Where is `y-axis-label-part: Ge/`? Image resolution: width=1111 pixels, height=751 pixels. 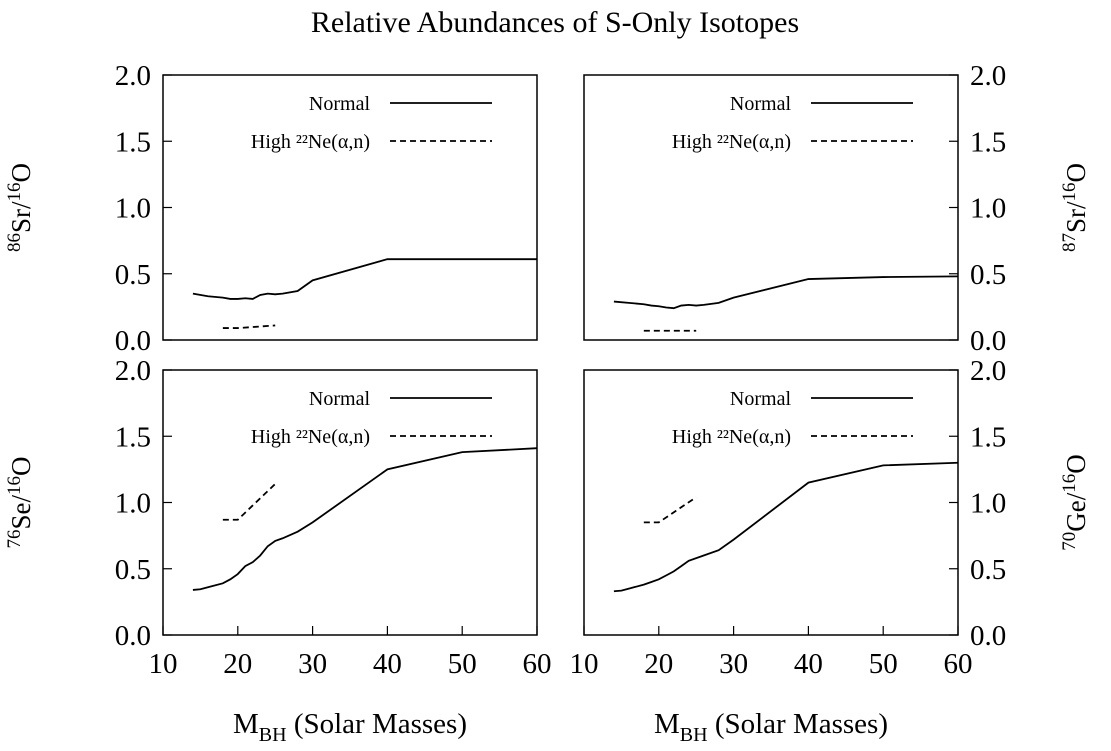 y-axis-label-part: Ge/ is located at coordinates (1076, 511).